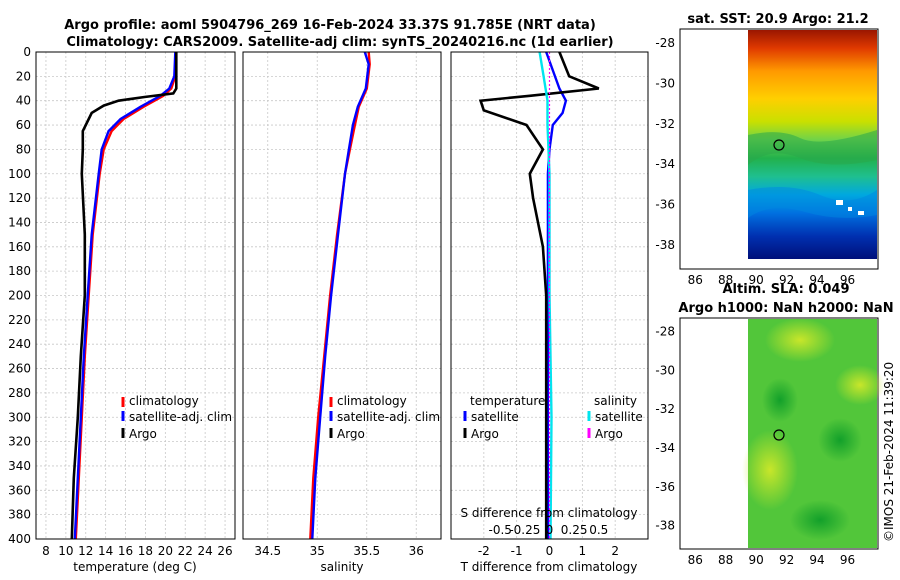  Describe the element at coordinates (19, 369) in the screenshot. I see `y-tick-label: 260` at that location.